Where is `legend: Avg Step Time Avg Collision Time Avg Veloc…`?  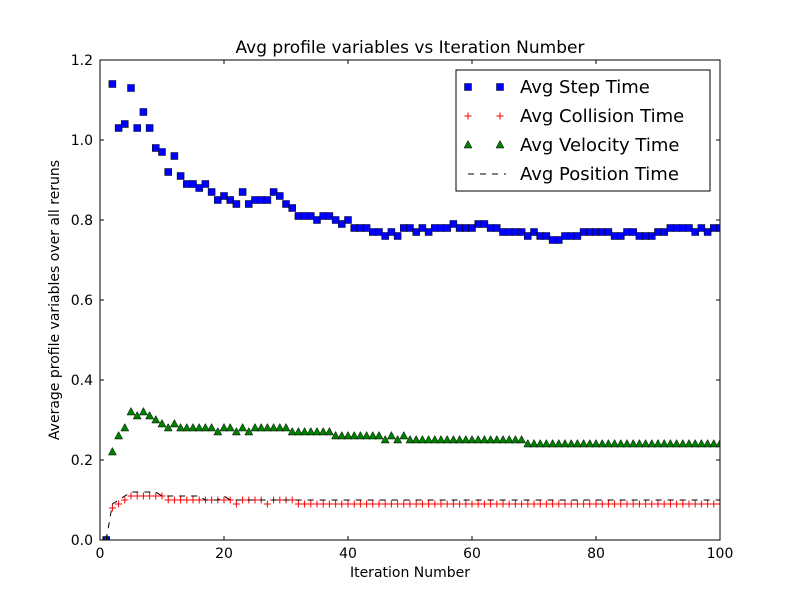 legend: Avg Step Time Avg Collision Time Avg Veloc… is located at coordinates (583, 130).